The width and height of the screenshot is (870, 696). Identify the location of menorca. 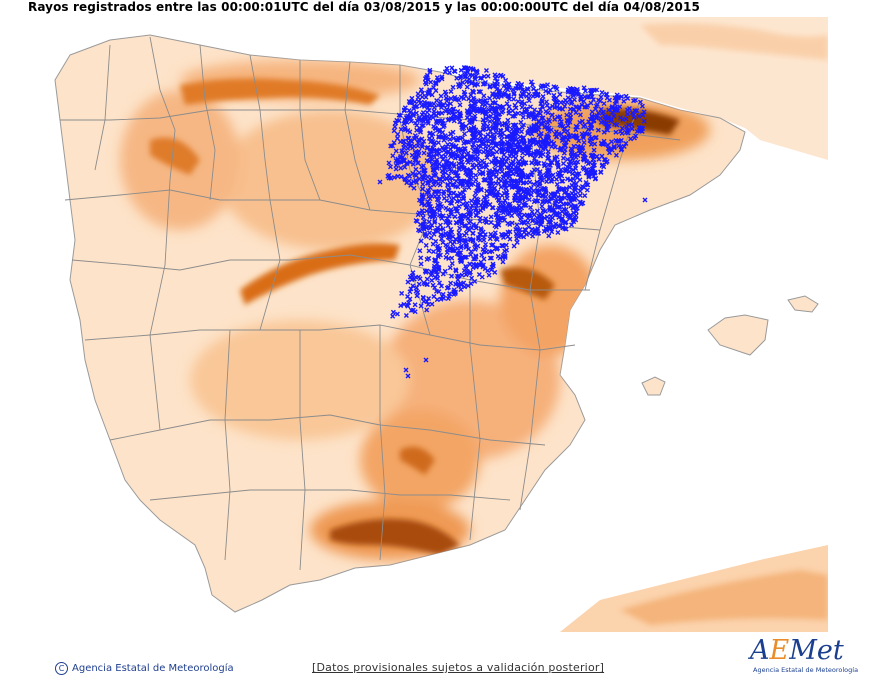
(803, 304).